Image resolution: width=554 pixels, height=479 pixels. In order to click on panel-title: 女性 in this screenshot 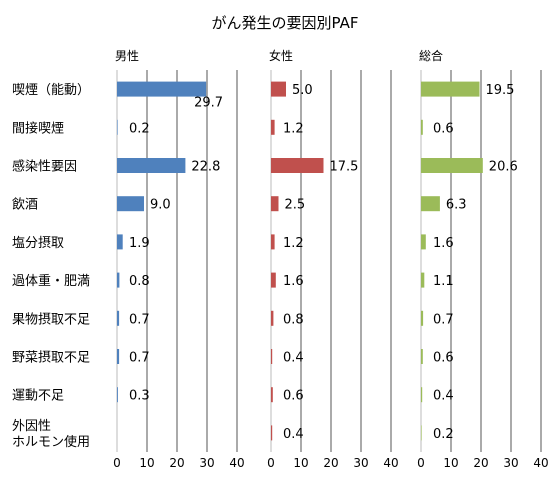, I will do `click(281, 55)`.